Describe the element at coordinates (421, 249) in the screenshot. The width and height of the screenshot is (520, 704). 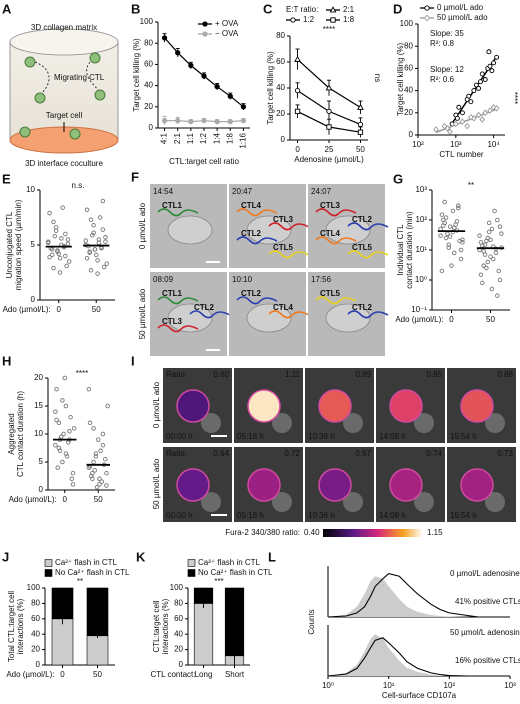
I see `y-tick-label: 10¹` at that location.